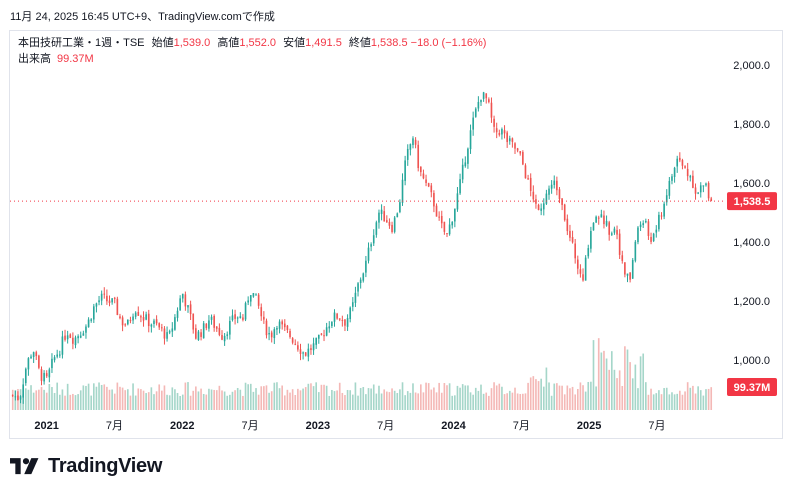 The height and width of the screenshot is (500, 793). Describe the element at coordinates (46, 426) in the screenshot. I see `x-tick-label: 2021` at that location.